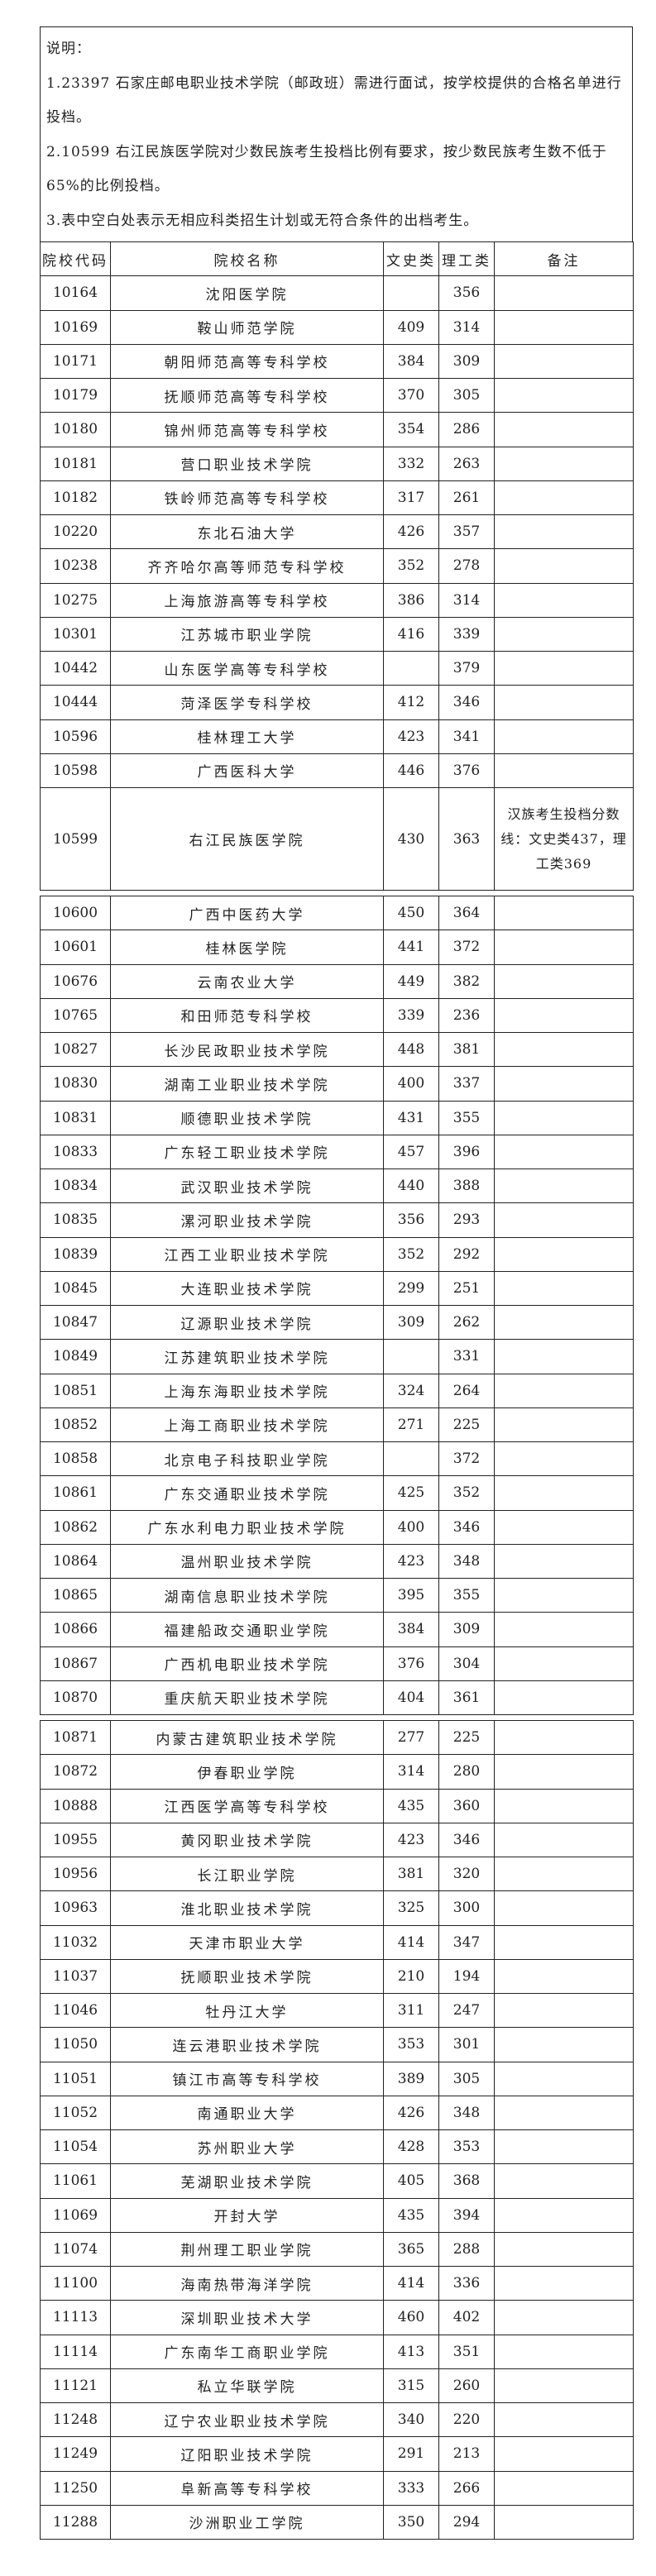 The width and height of the screenshot is (656, 2576). What do you see at coordinates (75, 1595) in the screenshot?
I see `school-code-cell: 10865` at bounding box center [75, 1595].